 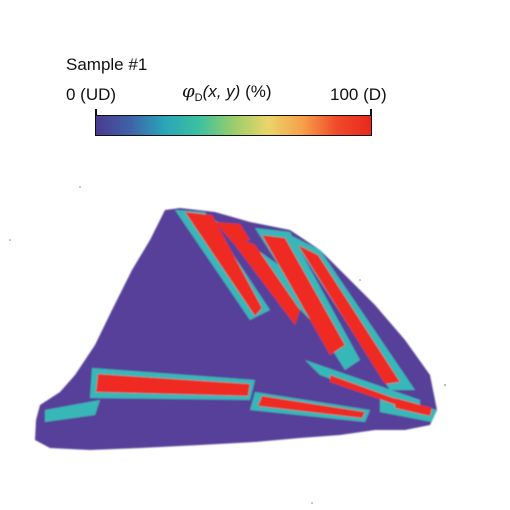 What do you see at coordinates (107, 64) in the screenshot?
I see `sample-label: Sample #1` at bounding box center [107, 64].